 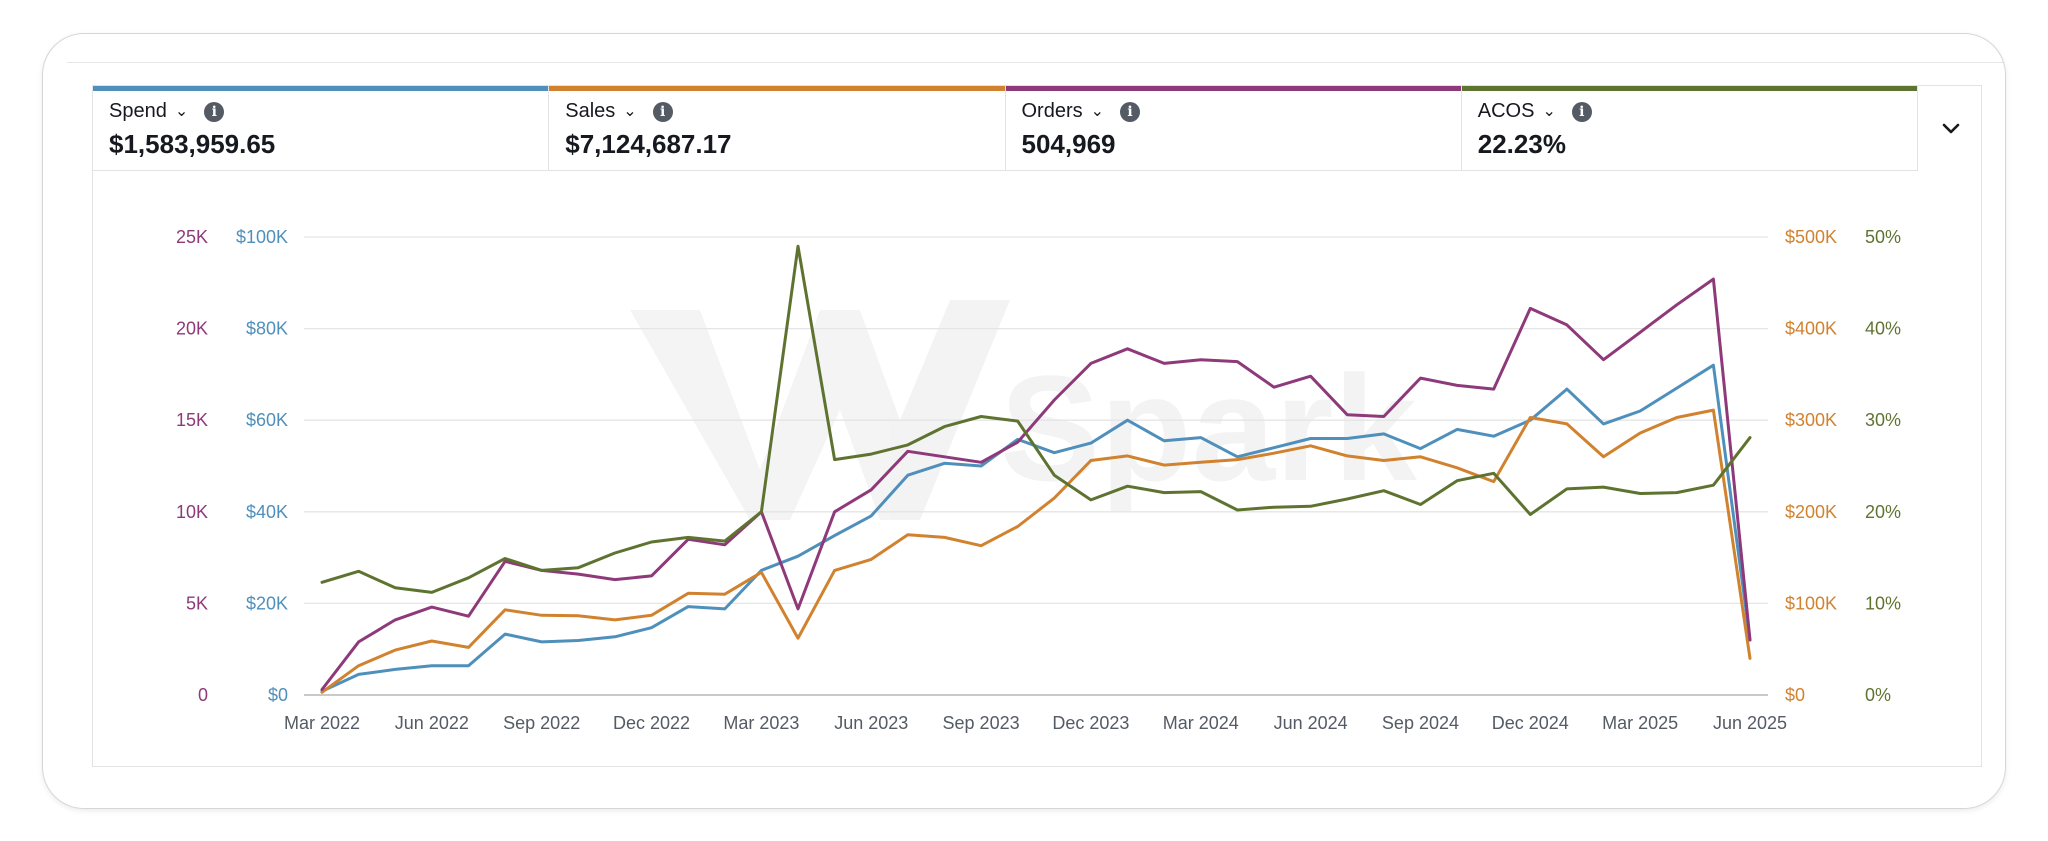 What do you see at coordinates (1883, 329) in the screenshot?
I see `acos-axis-tick: 40%` at bounding box center [1883, 329].